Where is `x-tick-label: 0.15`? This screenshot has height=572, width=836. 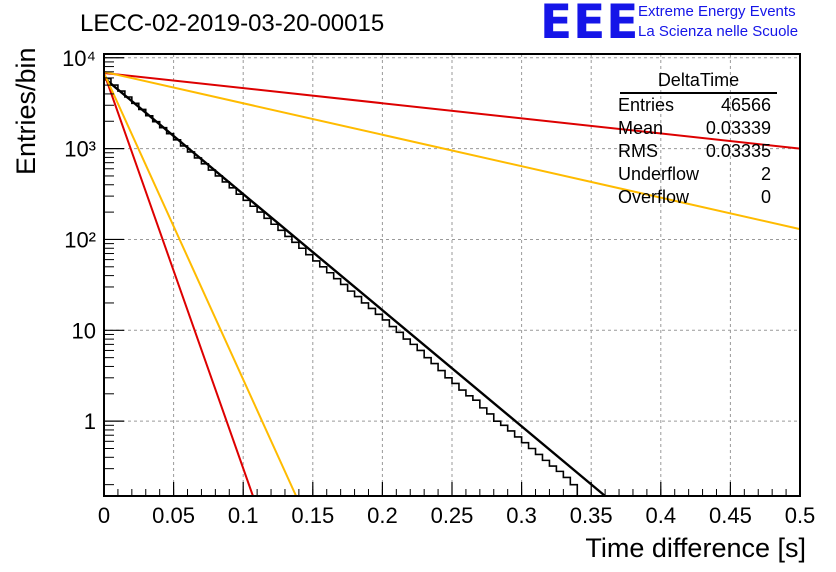 x-tick-label: 0.15 is located at coordinates (312, 515).